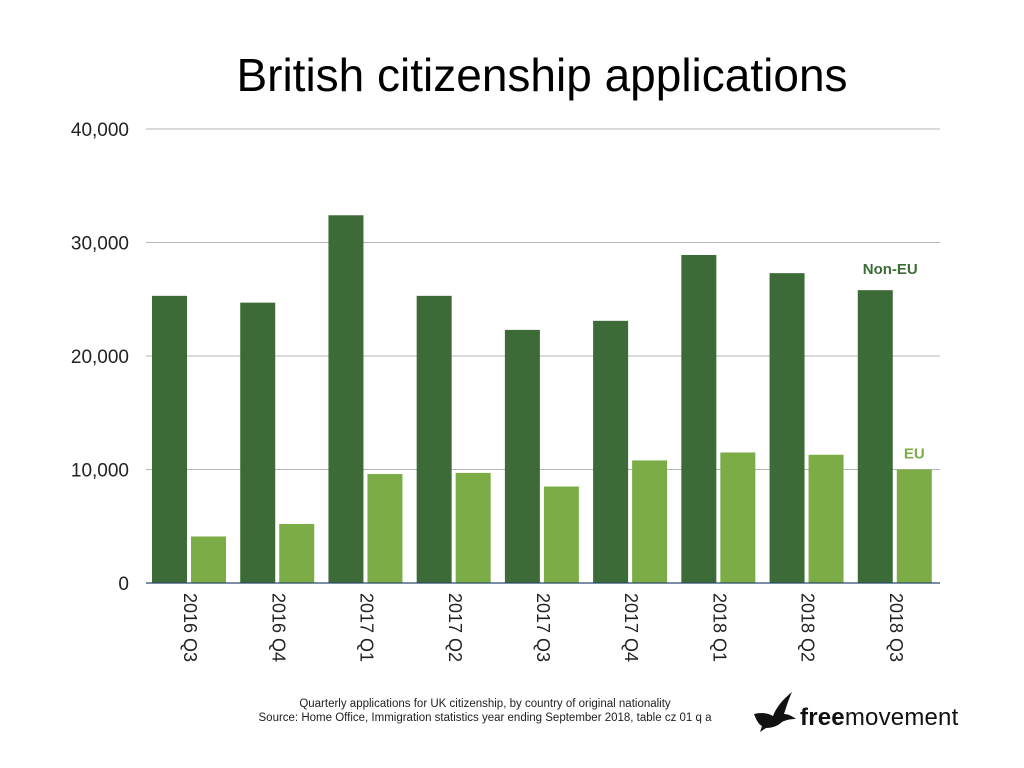  What do you see at coordinates (631, 627) in the screenshot?
I see `x-tick-label: 2017 Q4` at bounding box center [631, 627].